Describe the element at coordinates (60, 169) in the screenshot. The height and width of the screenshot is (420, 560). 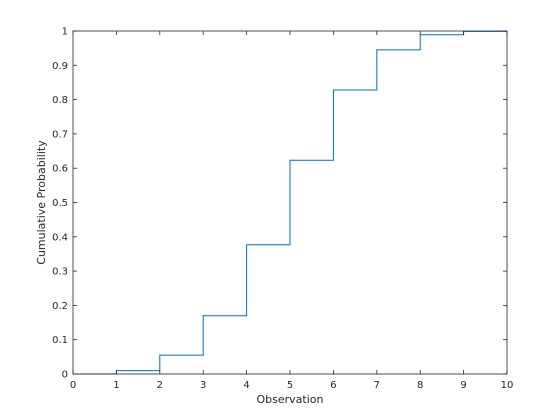
I see `y-tick-label: 0.6` at that location.